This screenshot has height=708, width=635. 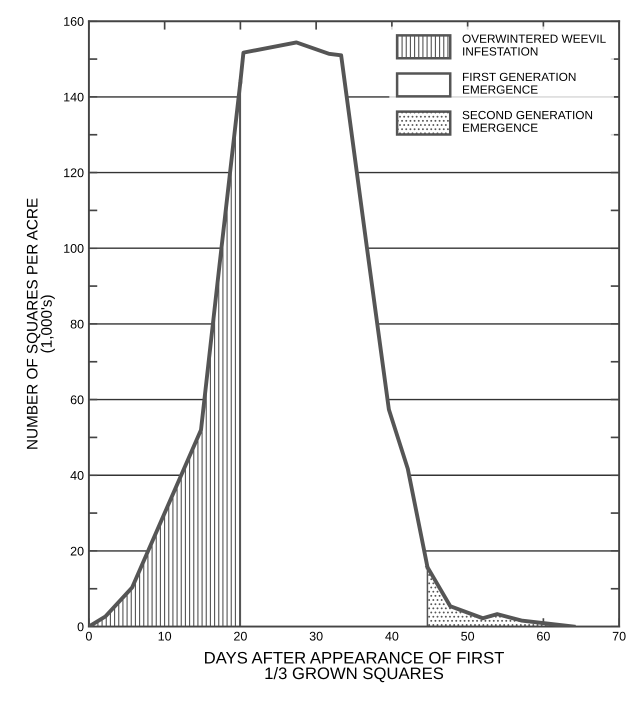 What do you see at coordinates (467, 636) in the screenshot?
I see `x-tick-label: 50` at bounding box center [467, 636].